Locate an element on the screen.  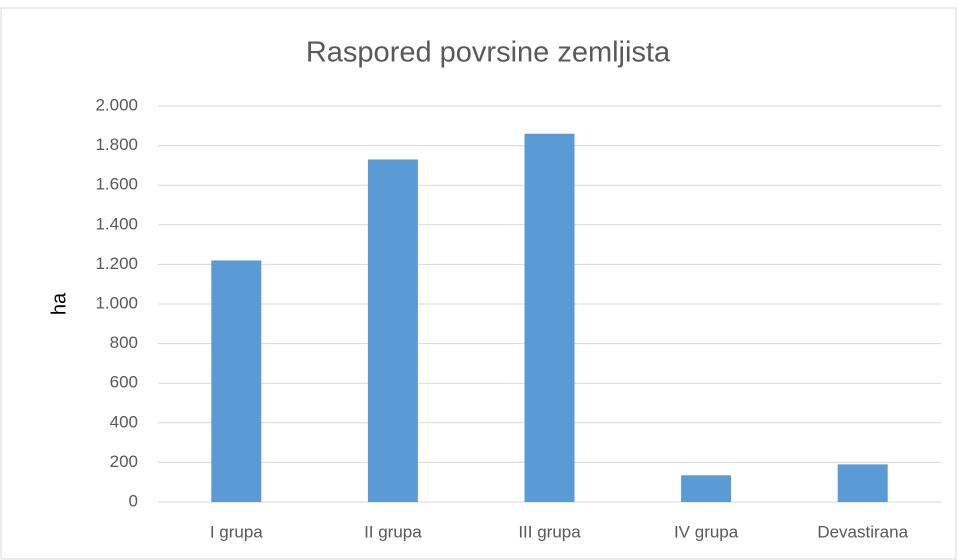
y-tick-label: 1.800 is located at coordinates (116, 144).